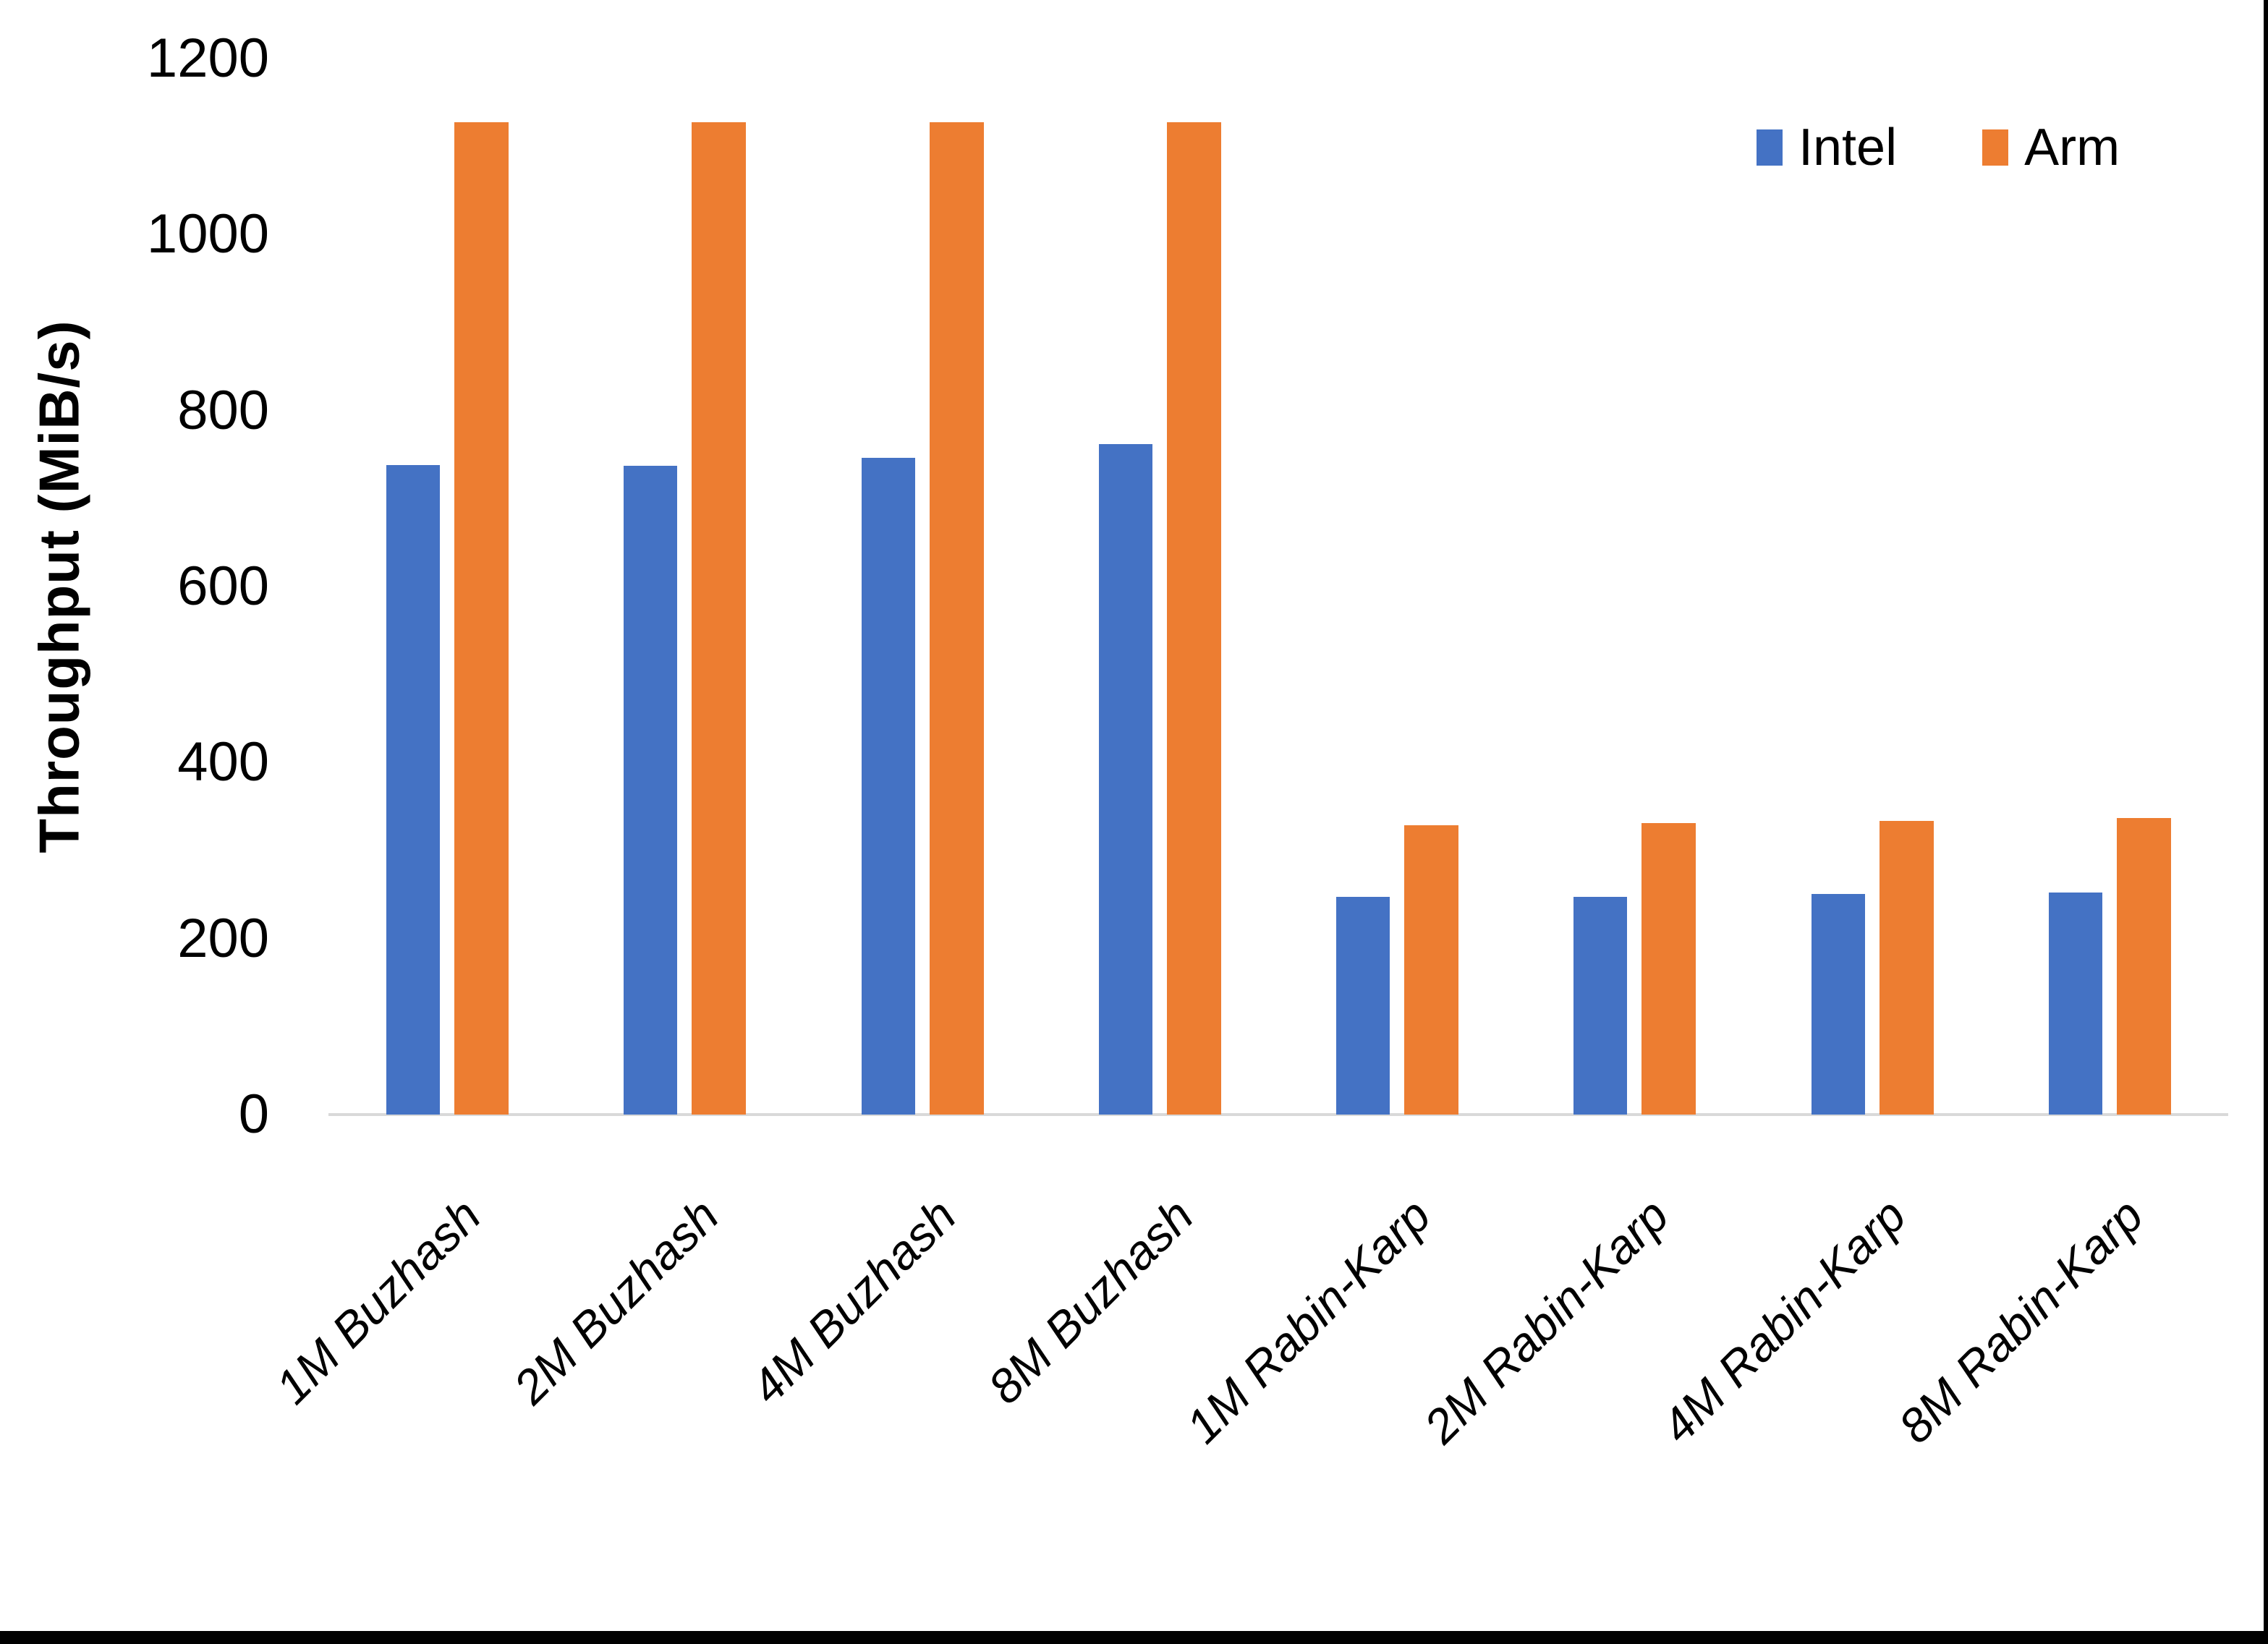 This screenshot has height=1644, width=2268. I want to click on x-category-label: 4M Rabin-Karp, so click(1783, 1321).